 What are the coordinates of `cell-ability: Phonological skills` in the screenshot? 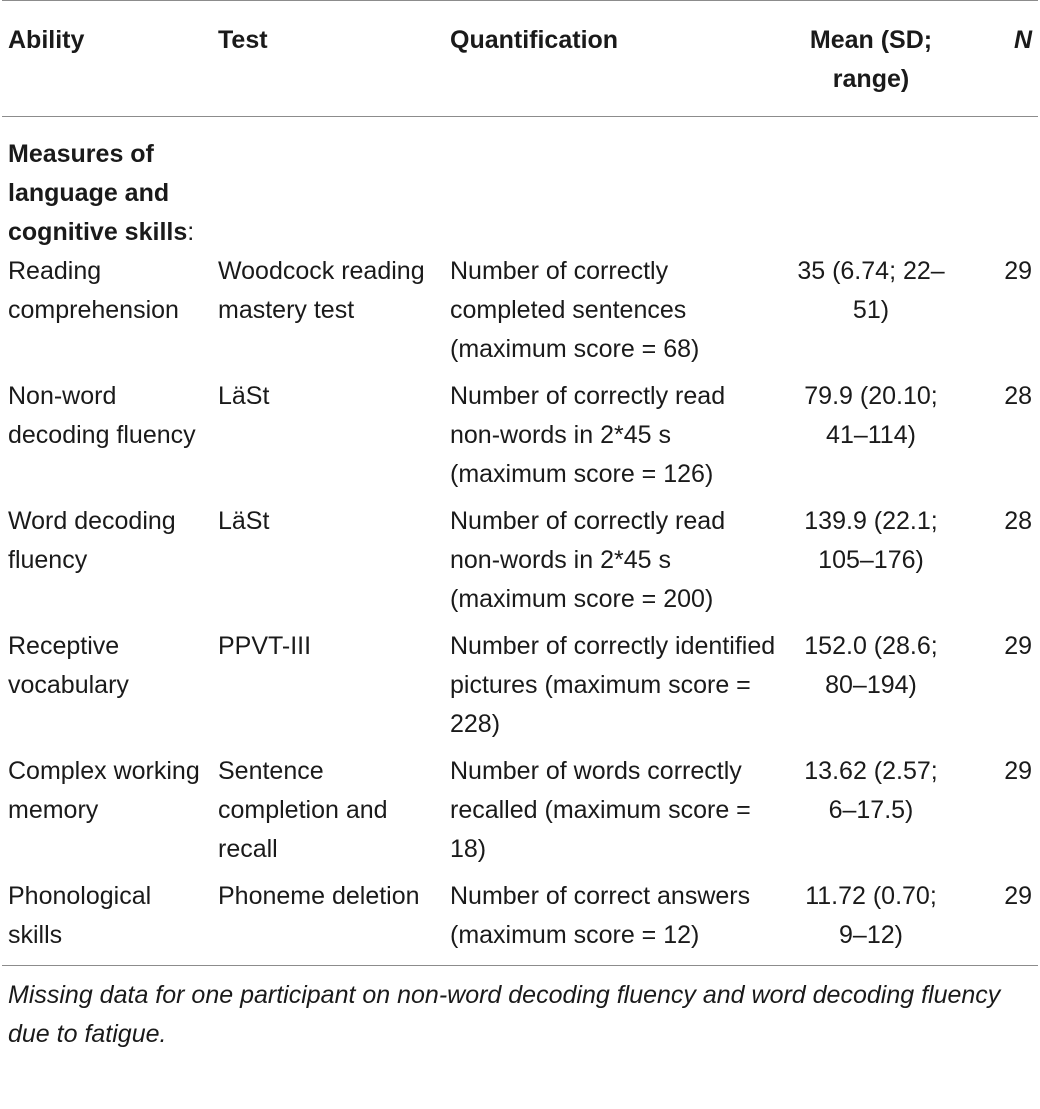 It's located at (80, 915).